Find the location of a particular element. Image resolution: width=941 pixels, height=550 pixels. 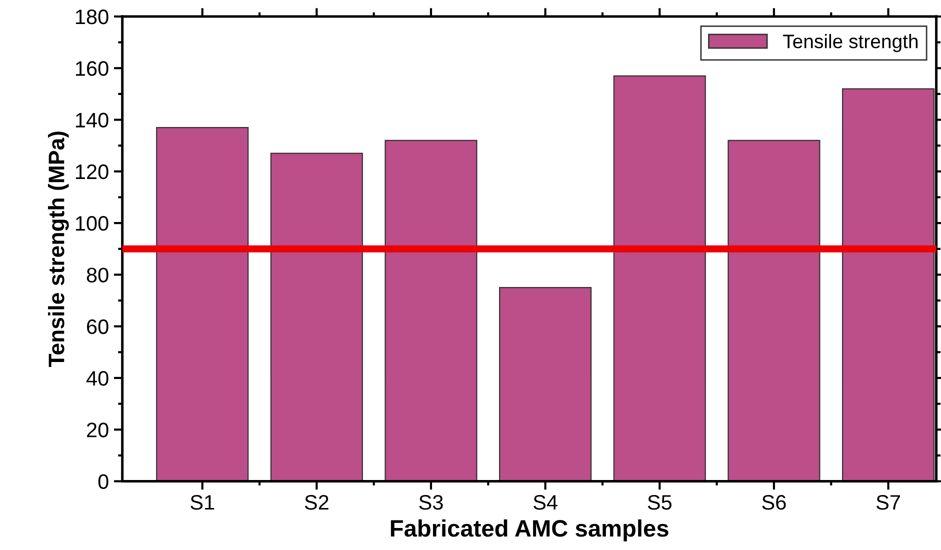

x-tick-label: S2 is located at coordinates (316, 502).